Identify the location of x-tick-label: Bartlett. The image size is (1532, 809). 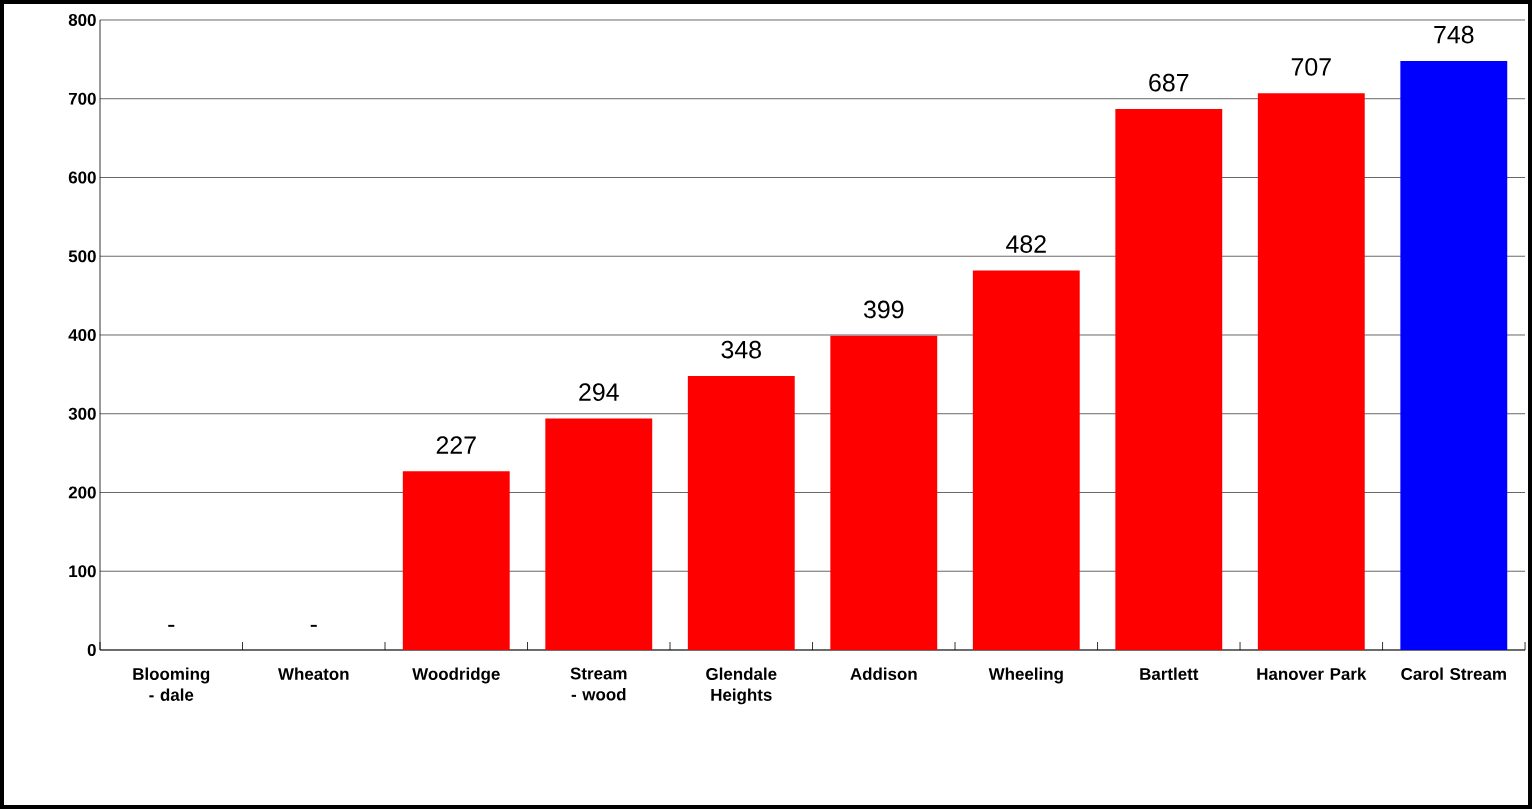
(1169, 673).